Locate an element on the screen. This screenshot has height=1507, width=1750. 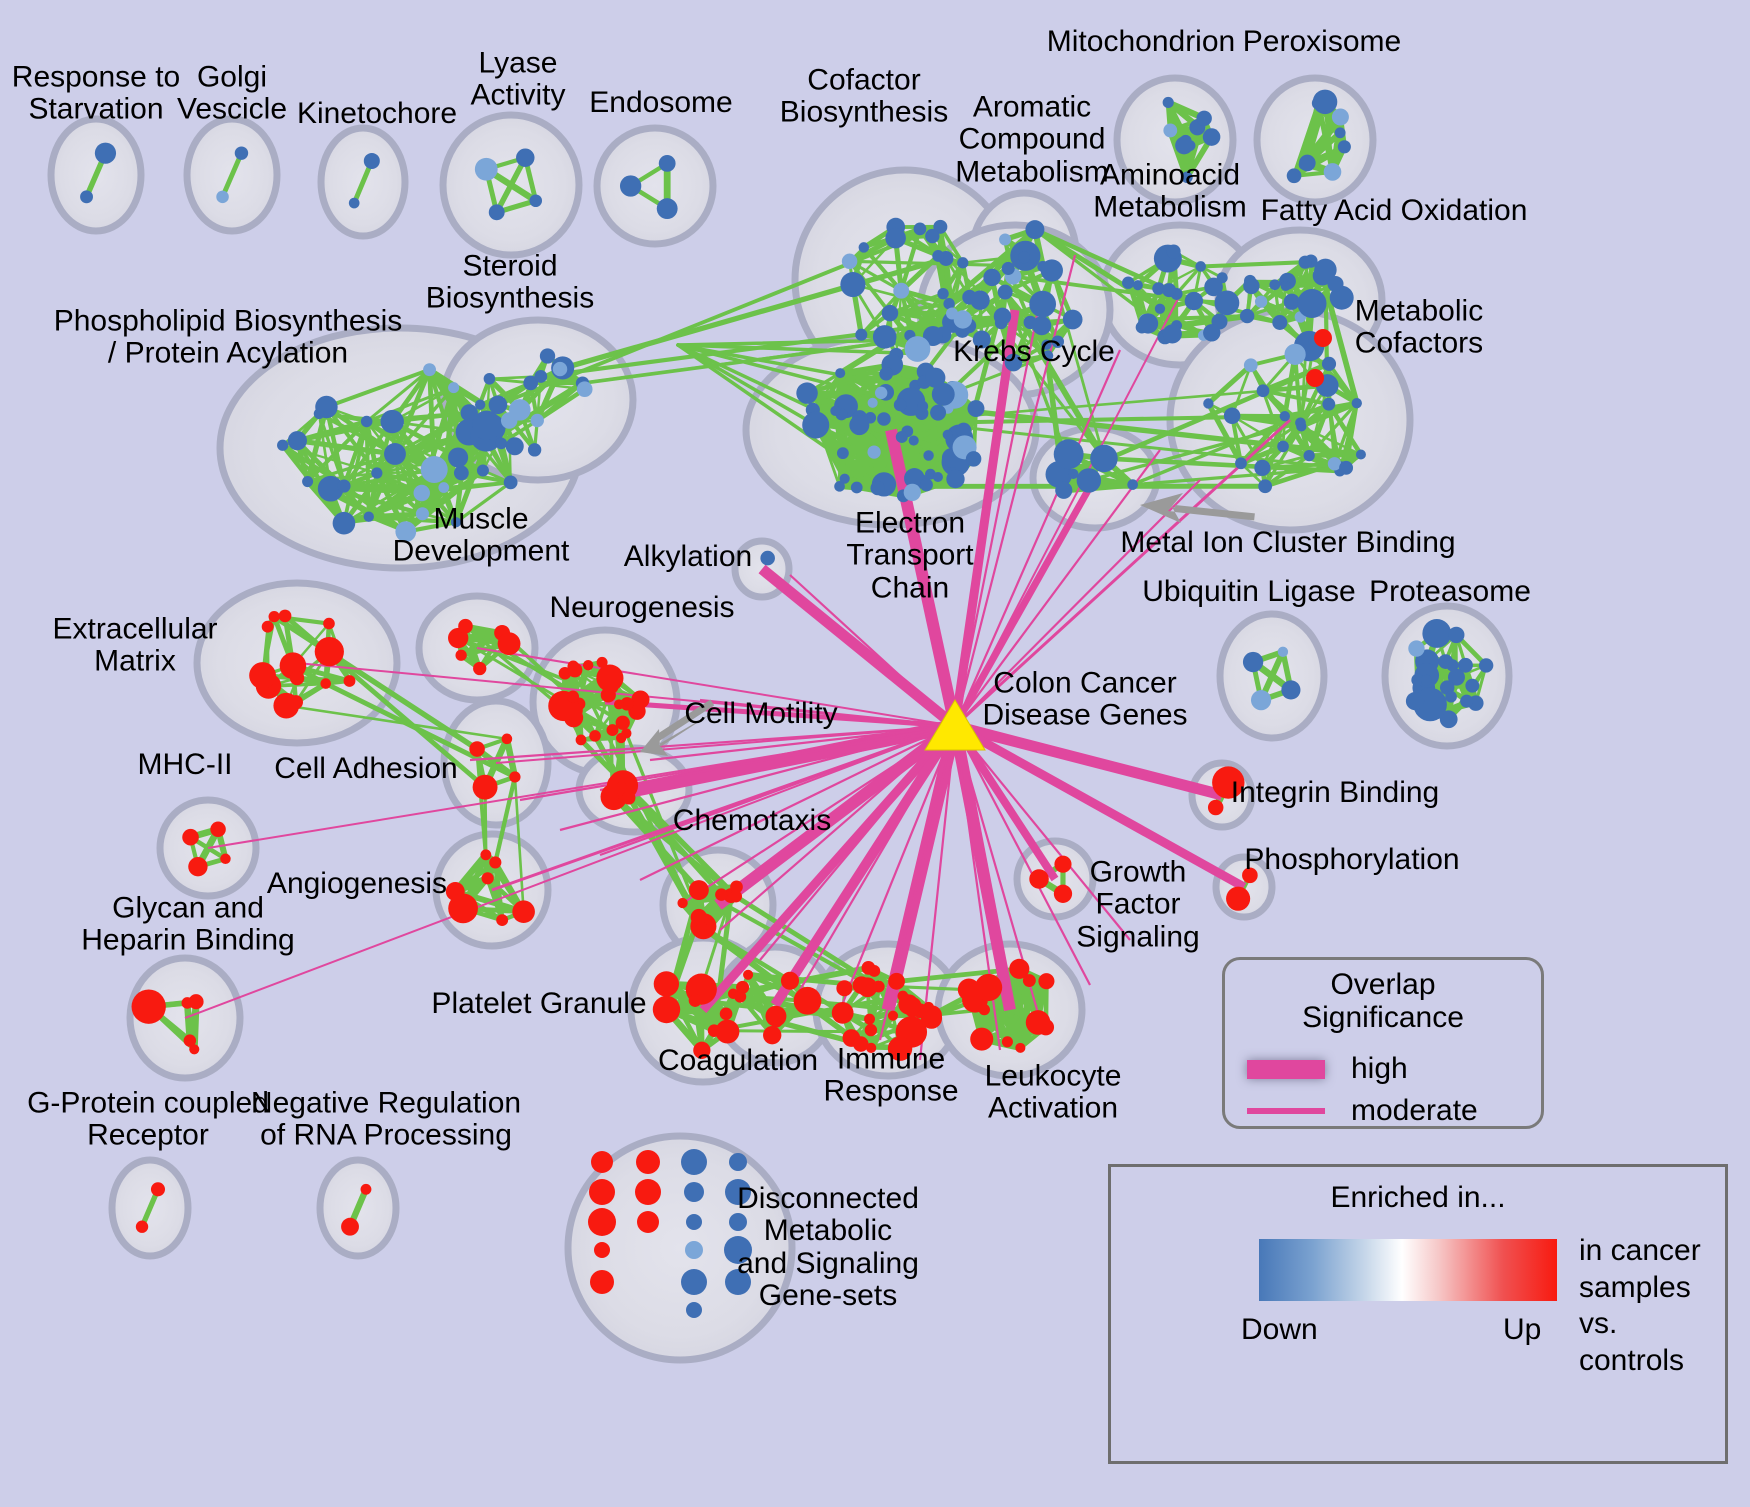
colon-cancer-hub-icon is located at coordinates (955, 725).